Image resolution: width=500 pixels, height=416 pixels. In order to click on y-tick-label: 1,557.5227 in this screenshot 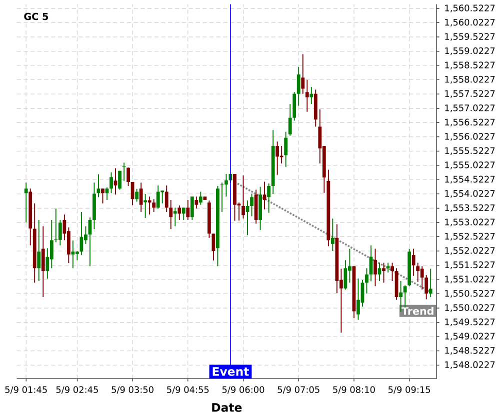, I will do `click(470, 94)`.